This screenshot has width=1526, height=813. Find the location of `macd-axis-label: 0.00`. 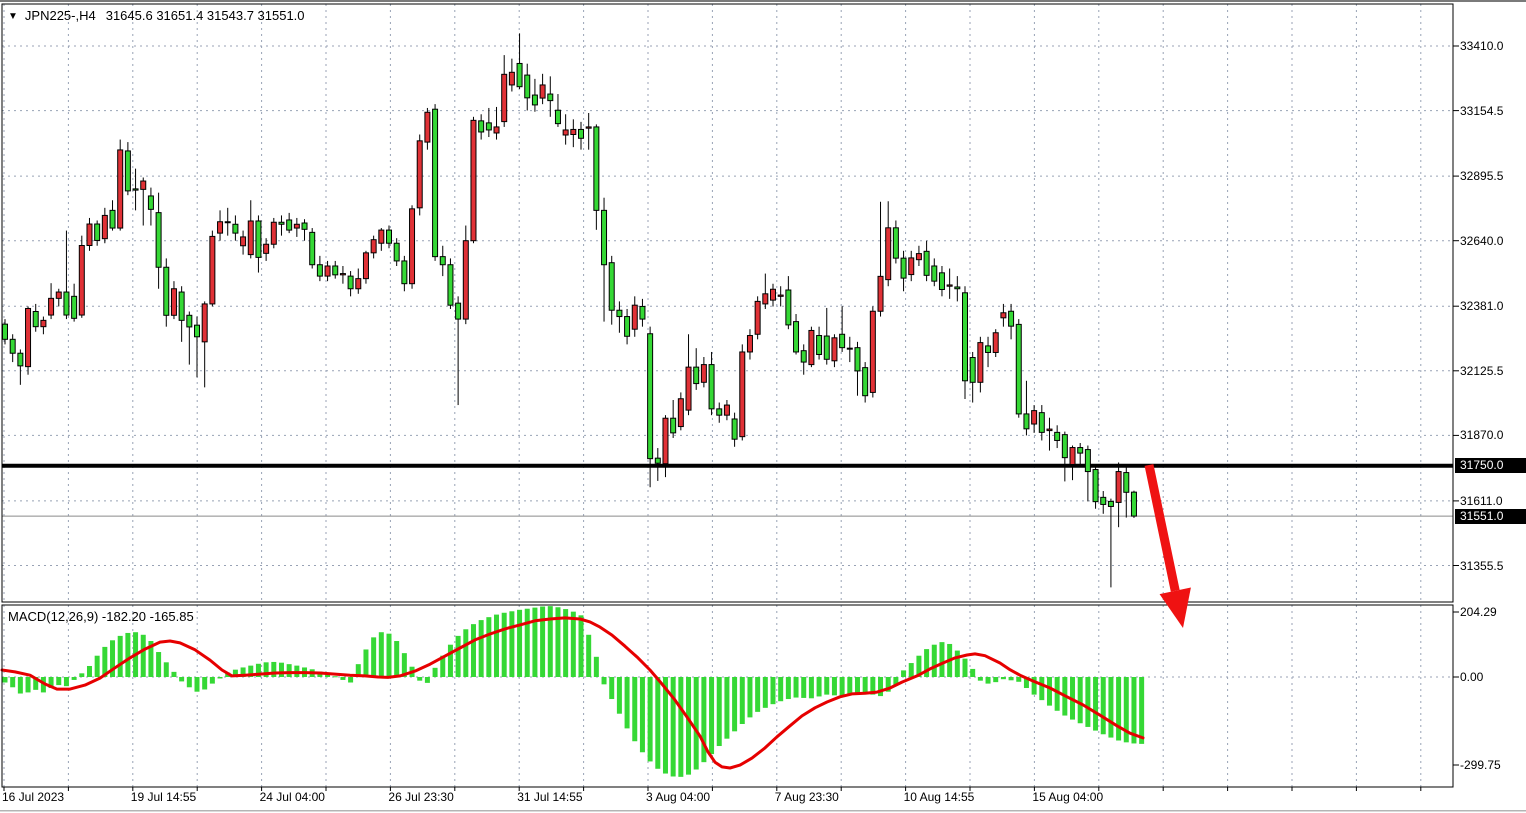

macd-axis-label: 0.00 is located at coordinates (1472, 677).